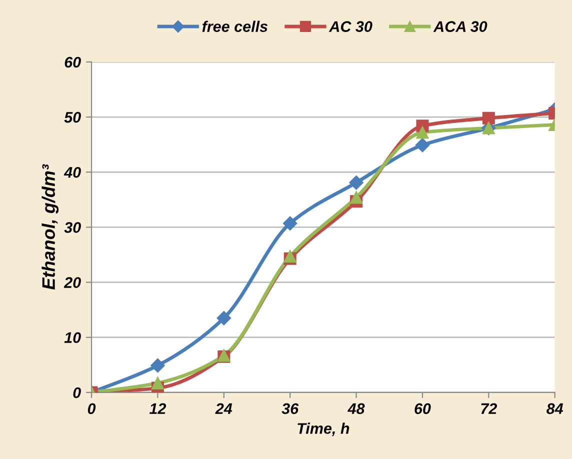 The width and height of the screenshot is (572, 459). What do you see at coordinates (72, 227) in the screenshot?
I see `y-tick-label: 30` at bounding box center [72, 227].